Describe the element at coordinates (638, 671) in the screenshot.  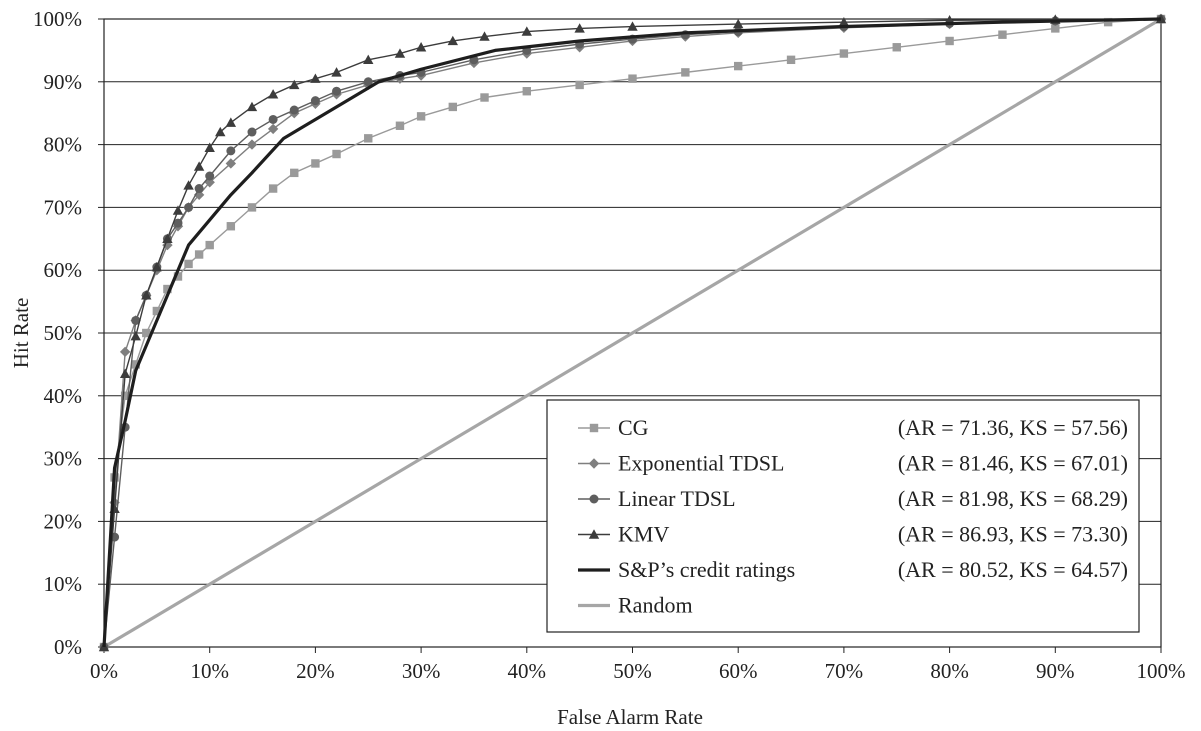
I see `x-tick-labels: 0% 10% 20% 30% 40% 50% 60% 70% 80% 90% 100%` at that location.